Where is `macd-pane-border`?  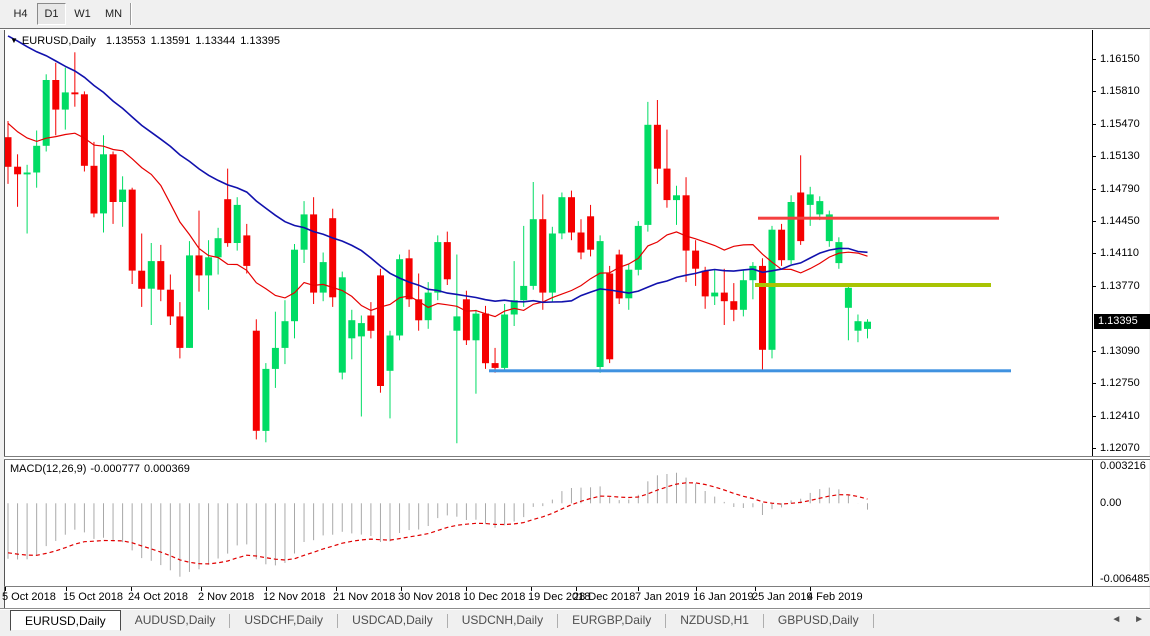 macd-pane-border is located at coordinates (577, 586).